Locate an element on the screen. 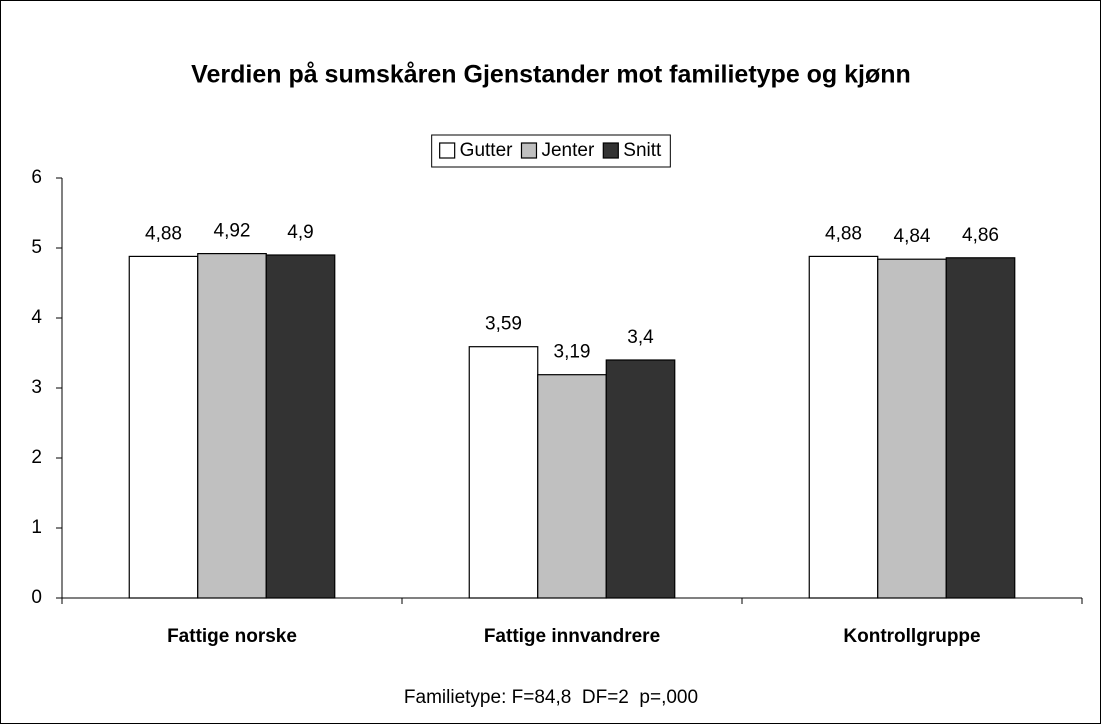  x-tick-label: Kontrollgruppe is located at coordinates (911, 636).